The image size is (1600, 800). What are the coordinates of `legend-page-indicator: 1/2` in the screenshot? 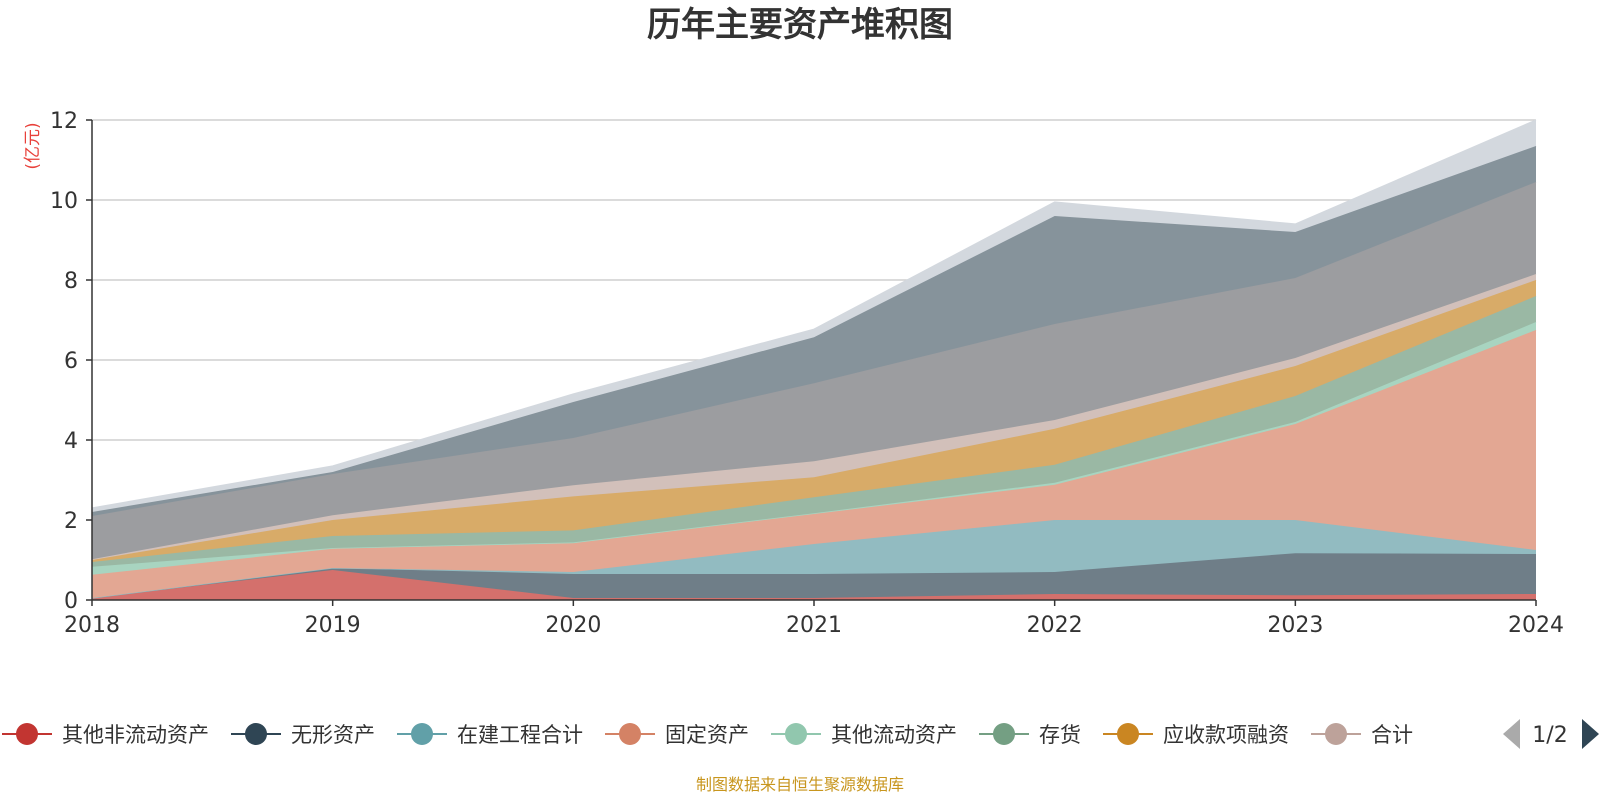 It's located at (1549, 735).